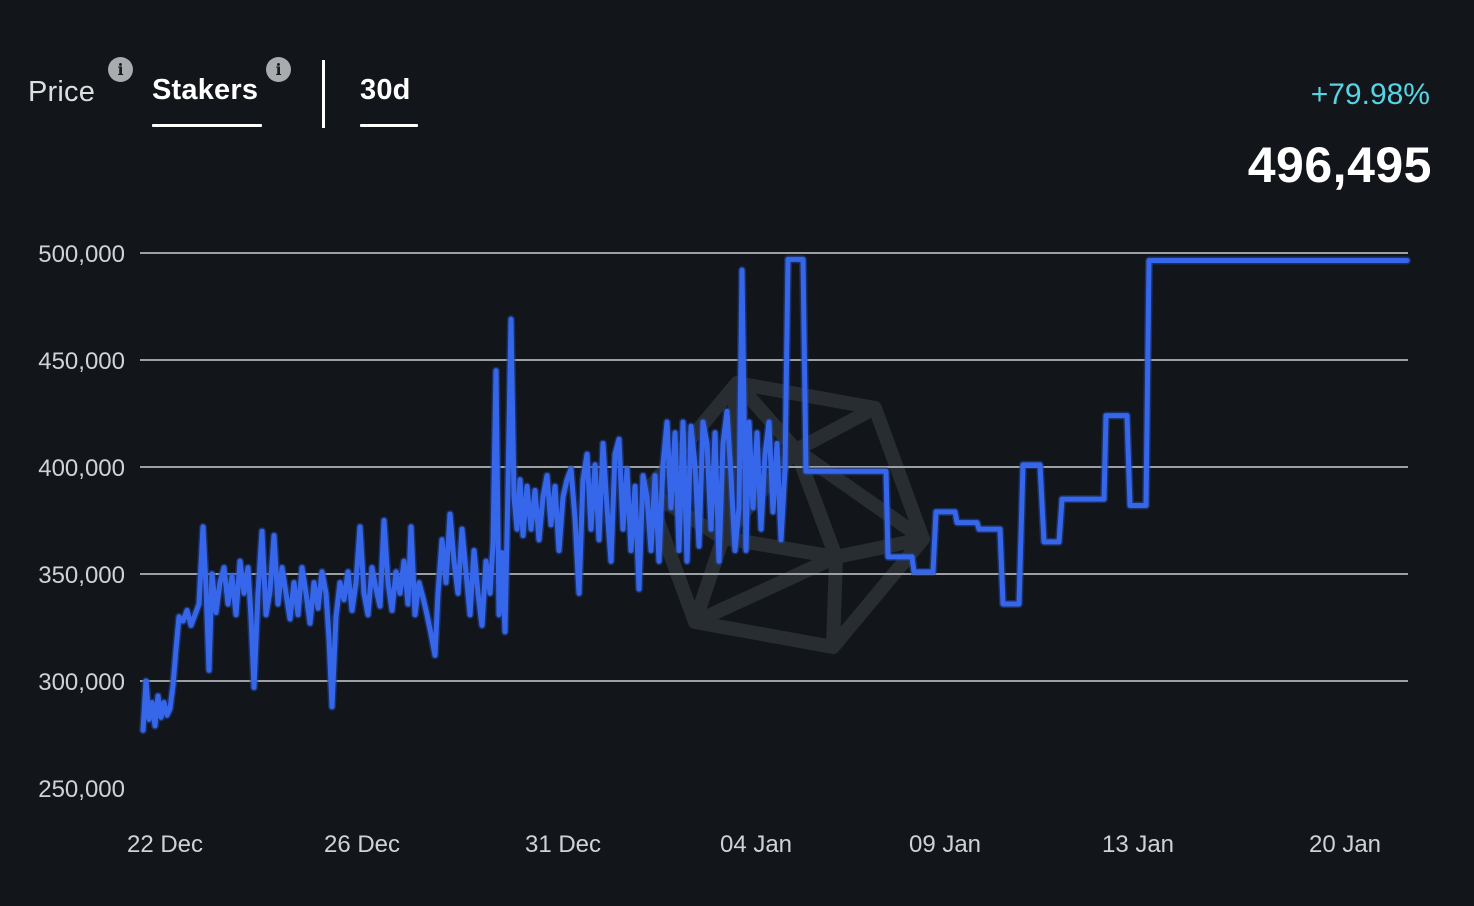 This screenshot has width=1474, height=906. I want to click on headline-stakers-value: 496,495, so click(1339, 165).